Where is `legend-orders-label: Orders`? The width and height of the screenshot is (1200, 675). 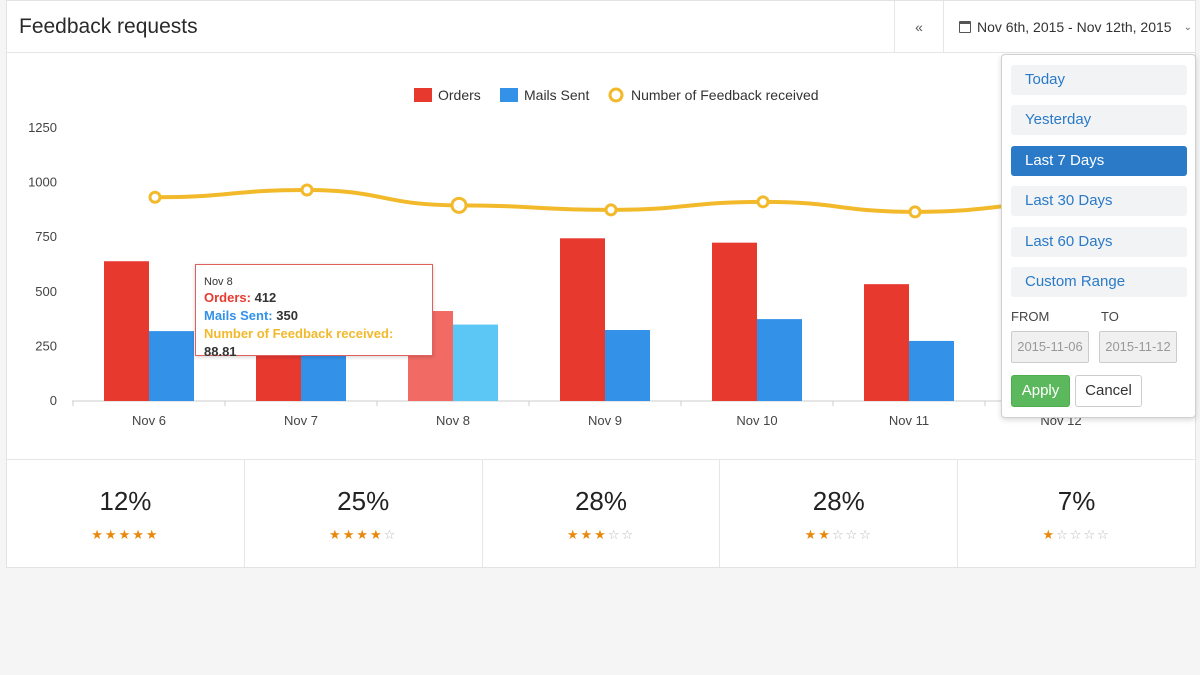
legend-orders-label: Orders is located at coordinates (459, 95).